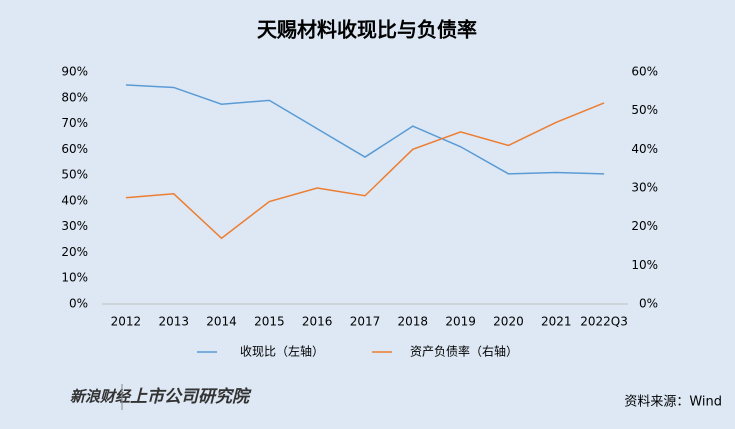 Image resolution: width=735 pixels, height=429 pixels. Describe the element at coordinates (604, 322) in the screenshot. I see `x-tick-label: 2022Q3` at that location.